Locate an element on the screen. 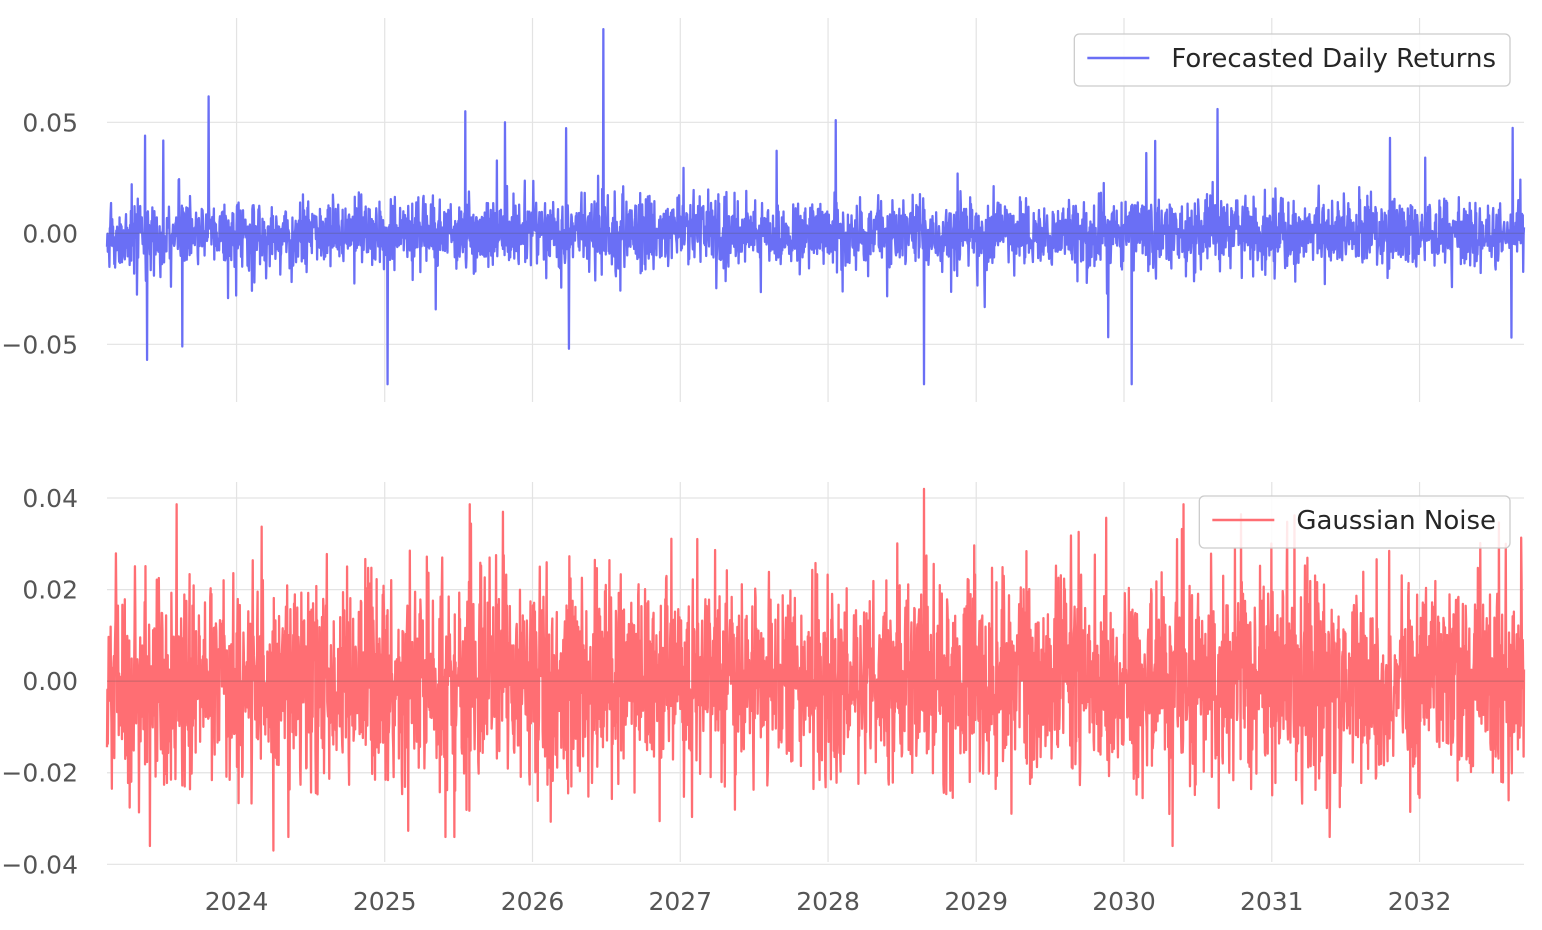 The height and width of the screenshot is (930, 1542). x-tick-labels: 2024 2025 2026 2027 2028 2029 2030 2031 2032 is located at coordinates (828, 901).